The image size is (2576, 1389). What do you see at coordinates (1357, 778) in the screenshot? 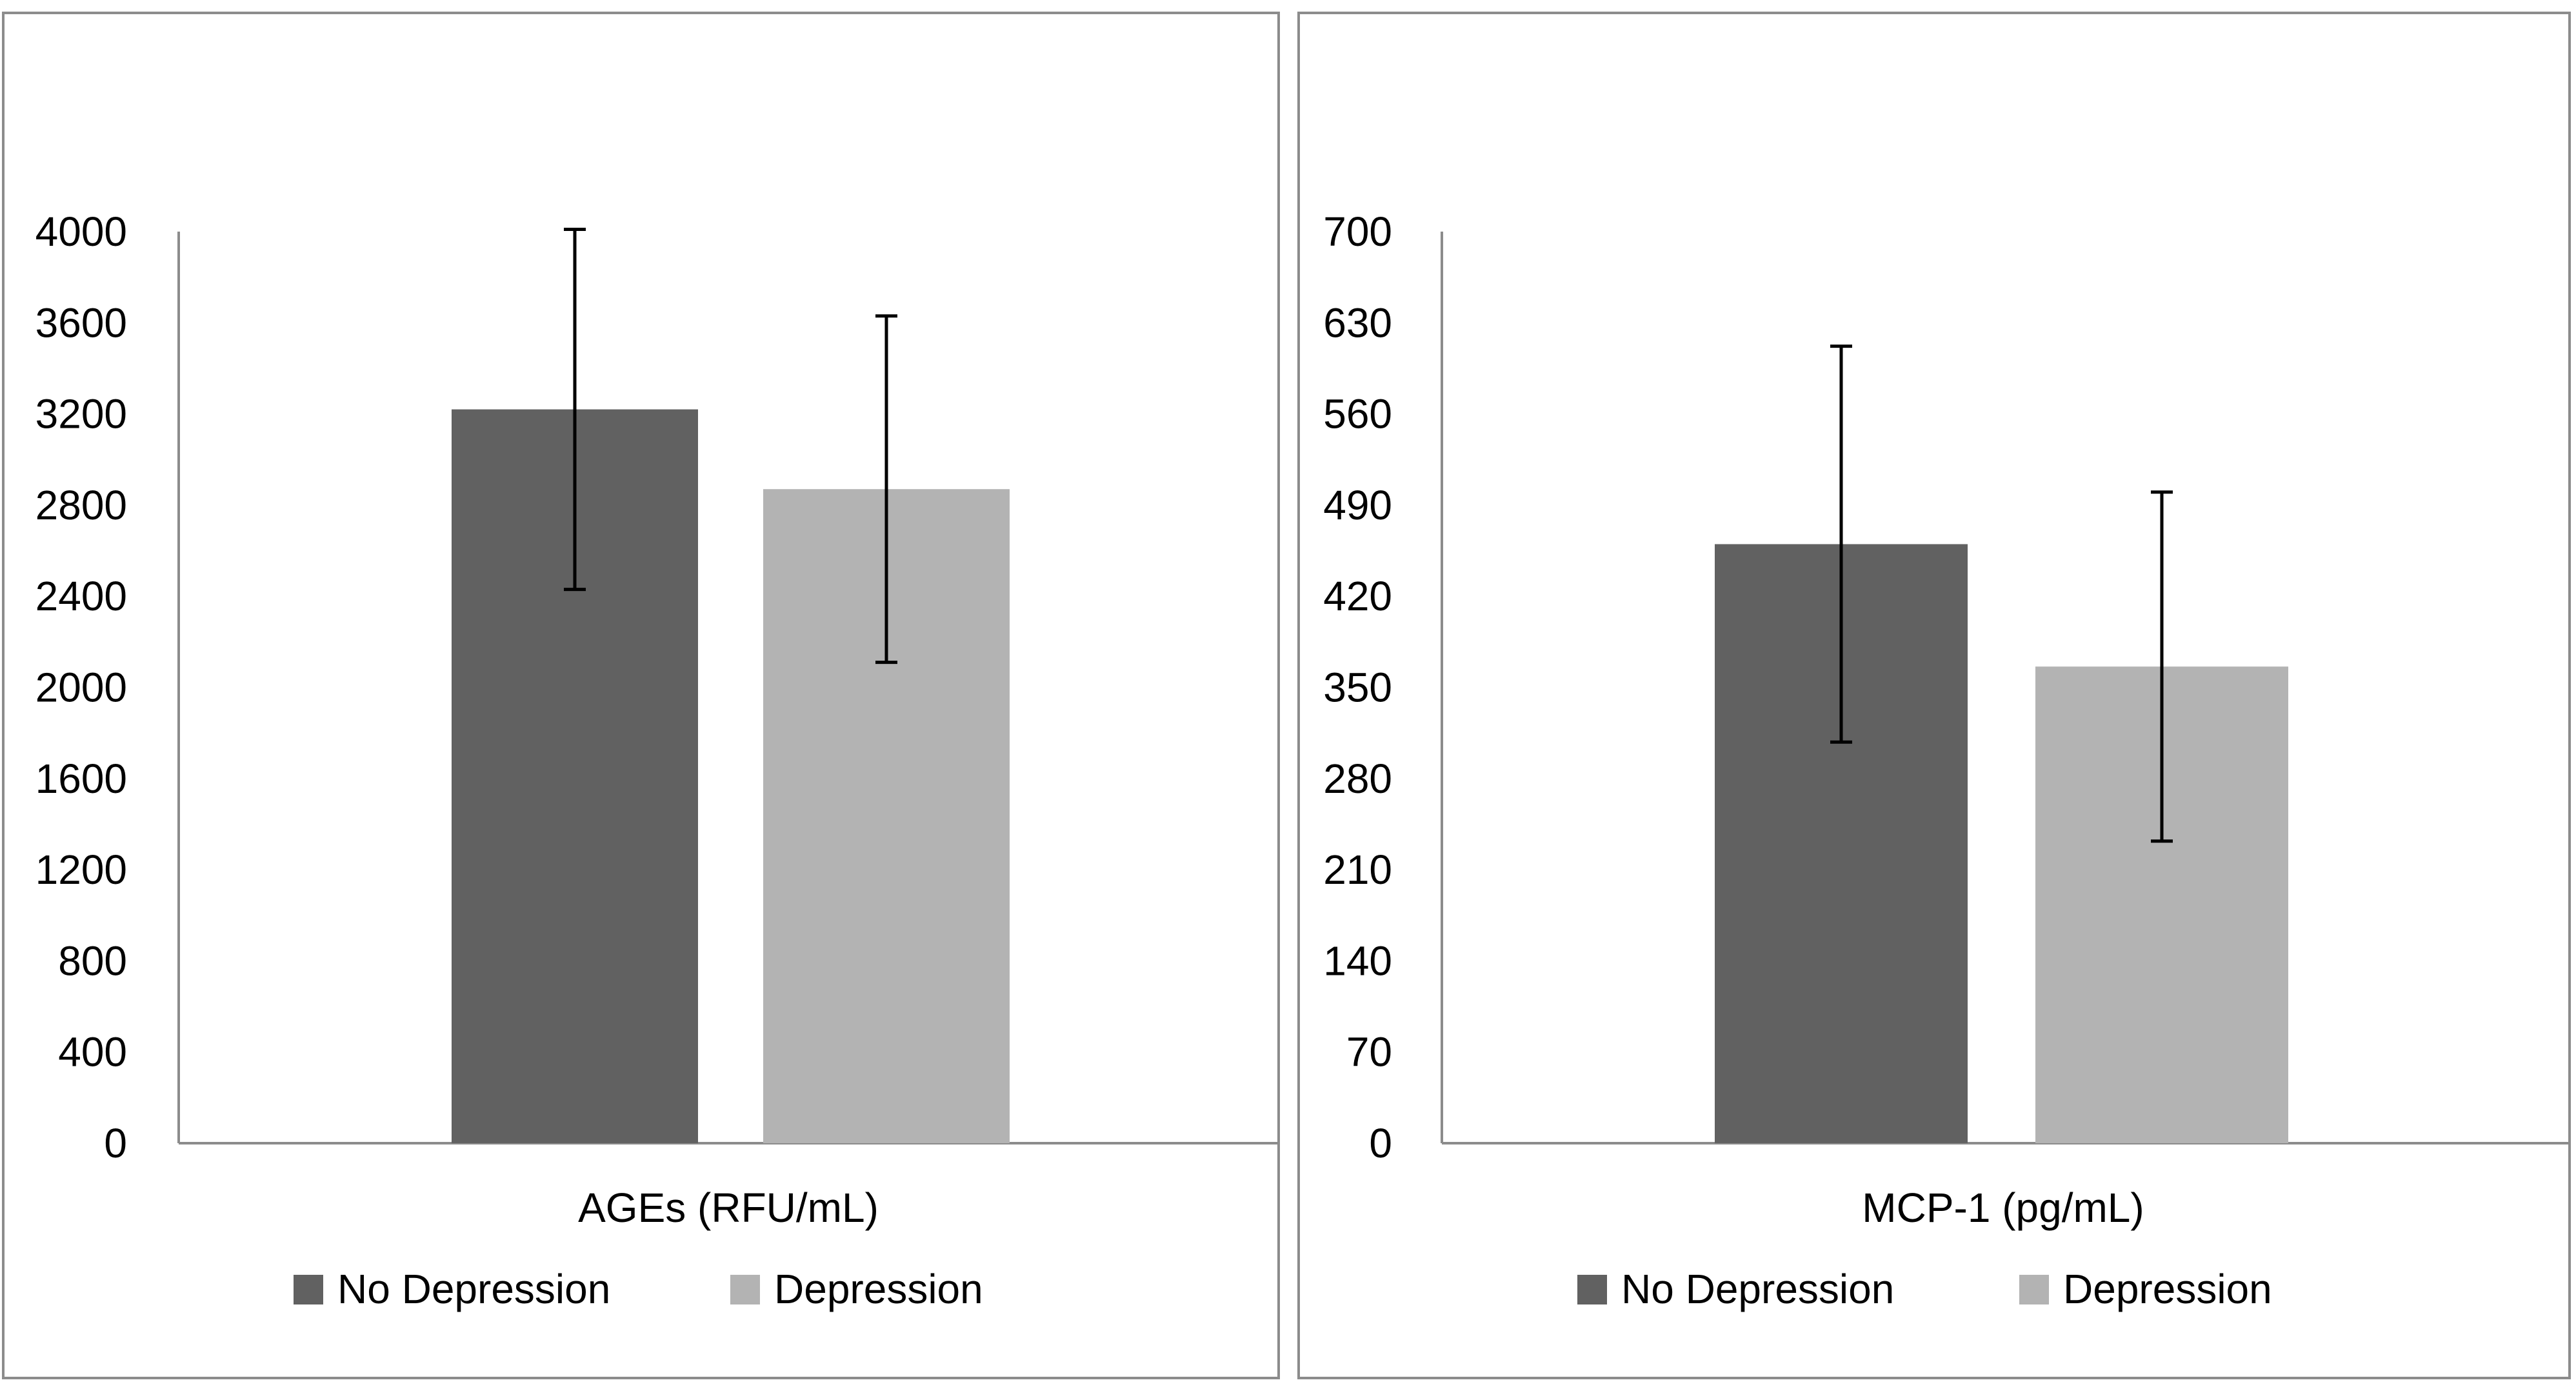
I see `y-tick-label: 280` at bounding box center [1357, 778].